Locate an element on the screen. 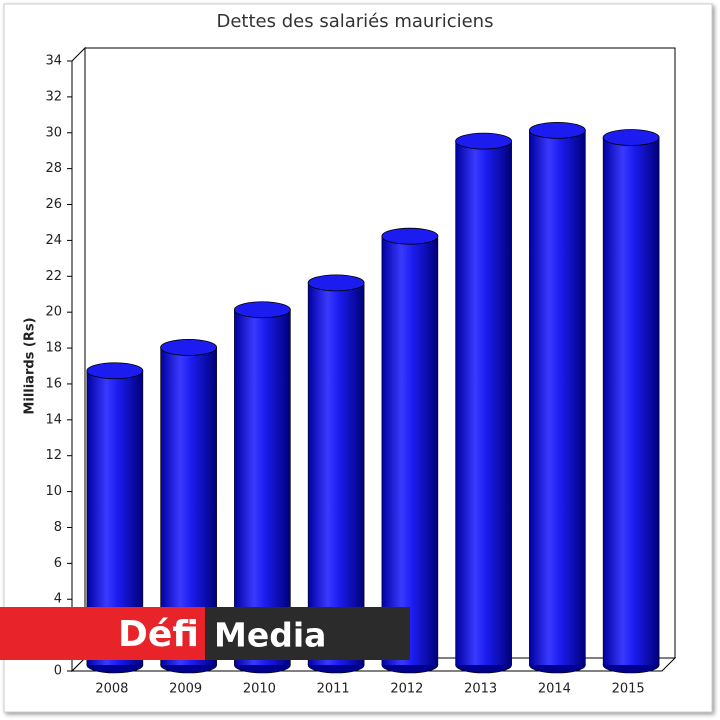 This screenshot has height=720, width=720. logo-dark is located at coordinates (307, 633).